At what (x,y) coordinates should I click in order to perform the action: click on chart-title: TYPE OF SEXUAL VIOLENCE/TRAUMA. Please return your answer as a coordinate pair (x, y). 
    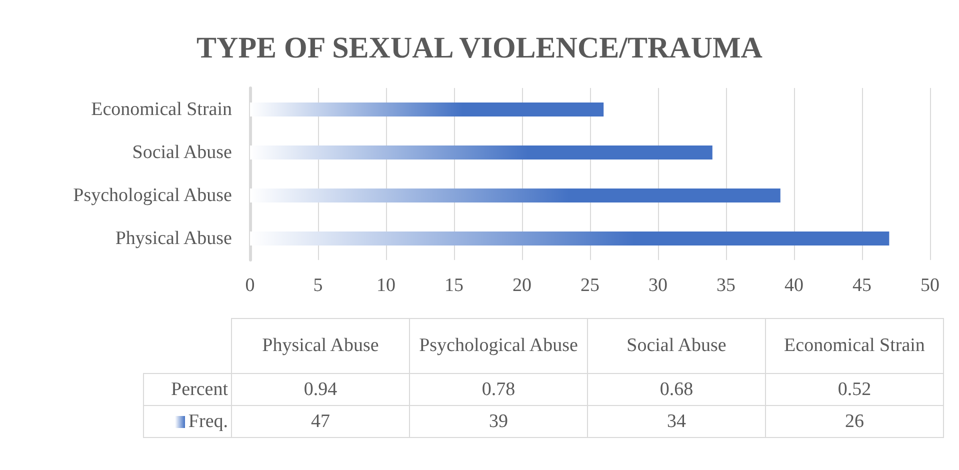
    Looking at the image, I should click on (479, 48).